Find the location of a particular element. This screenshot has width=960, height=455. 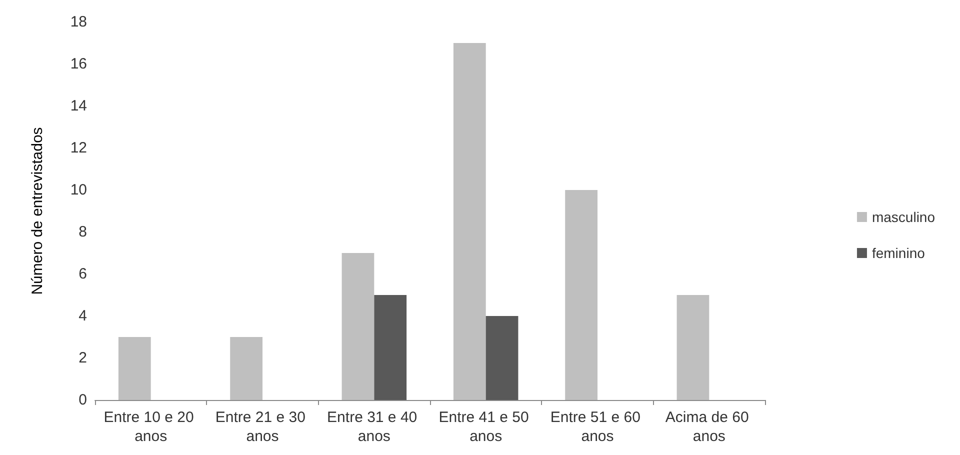

legend-label: feminino is located at coordinates (899, 253).